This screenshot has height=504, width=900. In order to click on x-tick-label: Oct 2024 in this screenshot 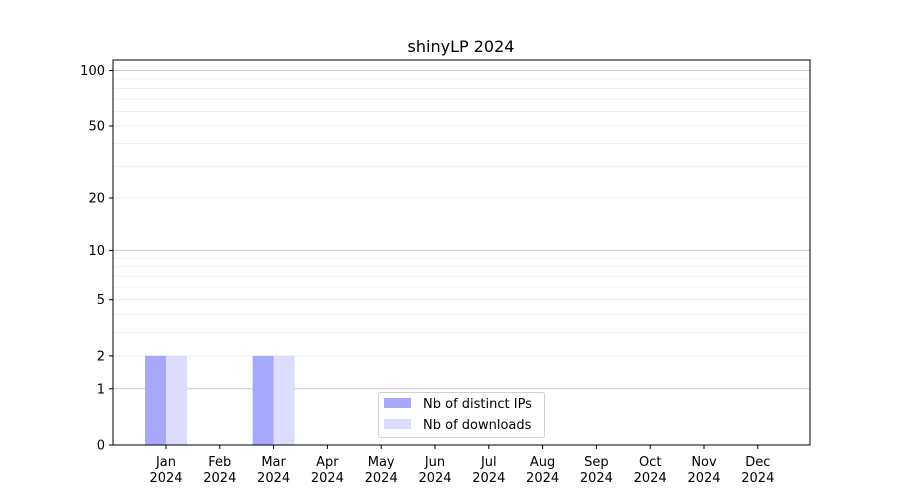, I will do `click(650, 470)`.